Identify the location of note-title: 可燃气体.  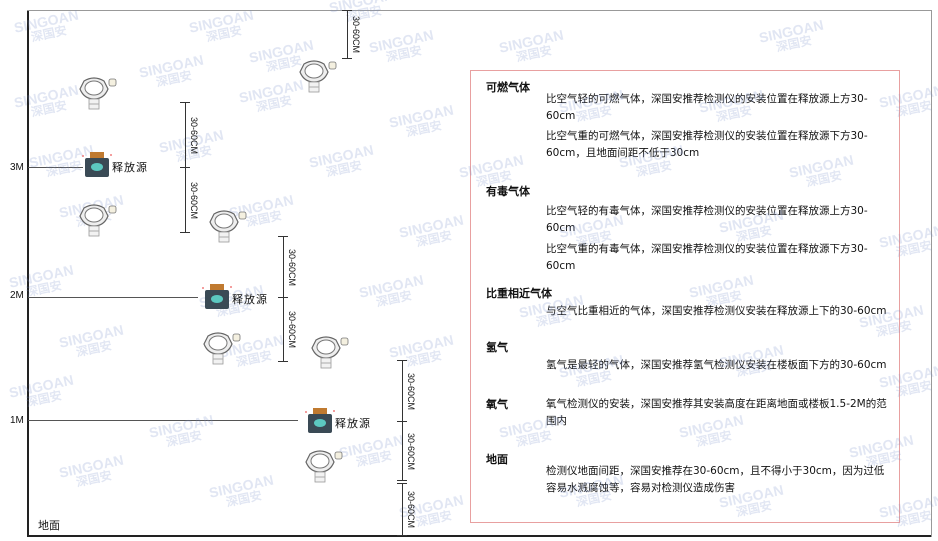
(508, 87).